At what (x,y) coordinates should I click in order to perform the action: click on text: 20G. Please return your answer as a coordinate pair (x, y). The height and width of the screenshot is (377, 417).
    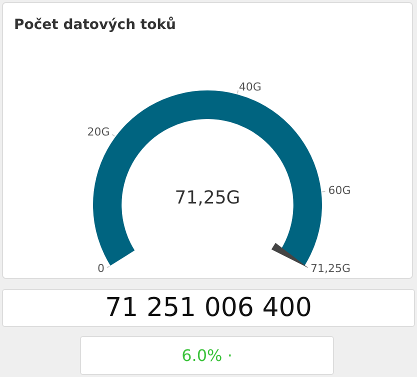
    Looking at the image, I should click on (98, 132).